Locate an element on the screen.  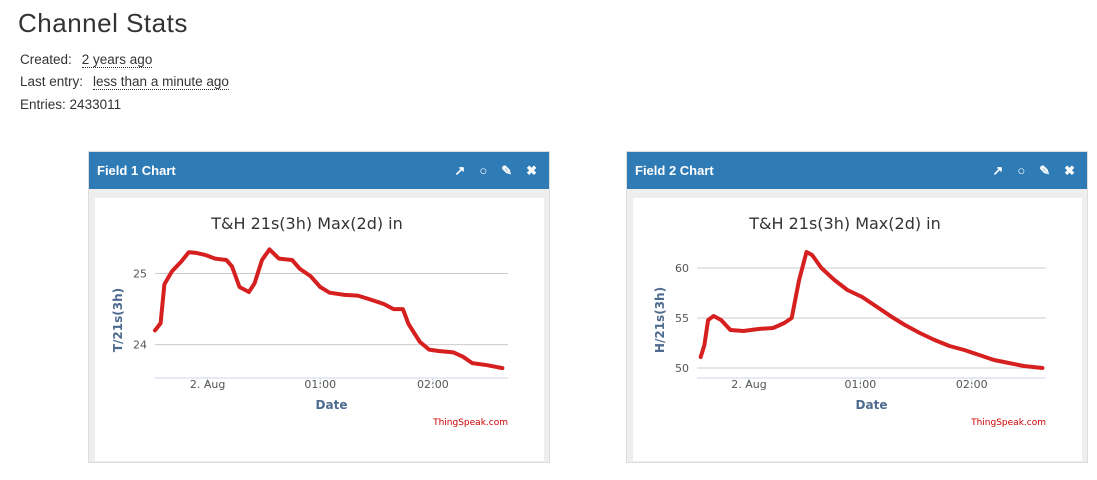
panel-header: Field 1 Chart ↗ ○ ✎ ✖ is located at coordinates (319, 170).